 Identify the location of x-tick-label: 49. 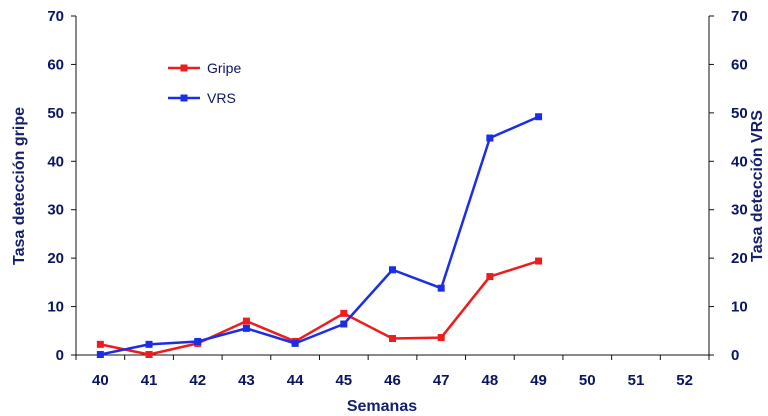
(538, 380).